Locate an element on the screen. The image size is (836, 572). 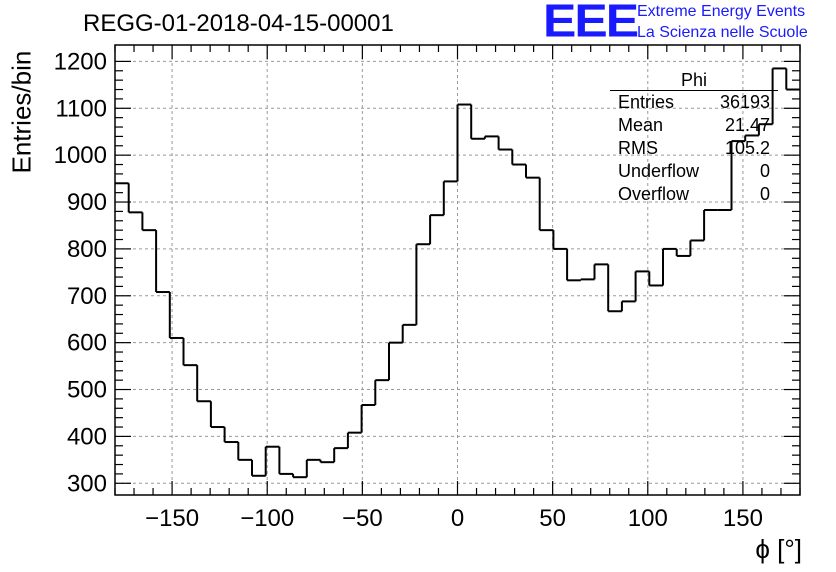
y-tick-label: 600 is located at coordinates (87, 343).